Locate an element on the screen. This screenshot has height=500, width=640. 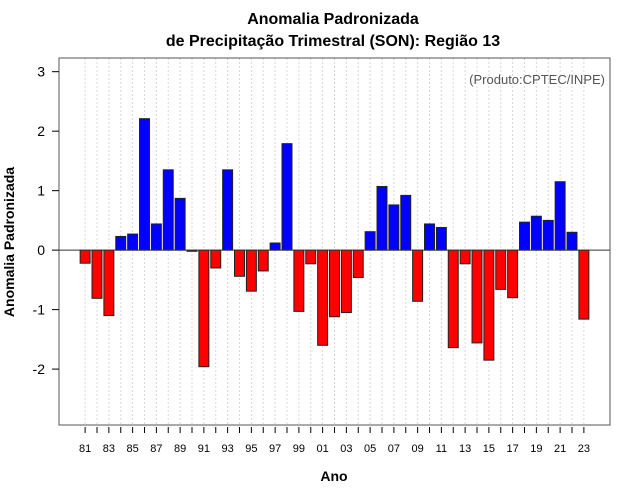
bar-1996 is located at coordinates (263, 260).